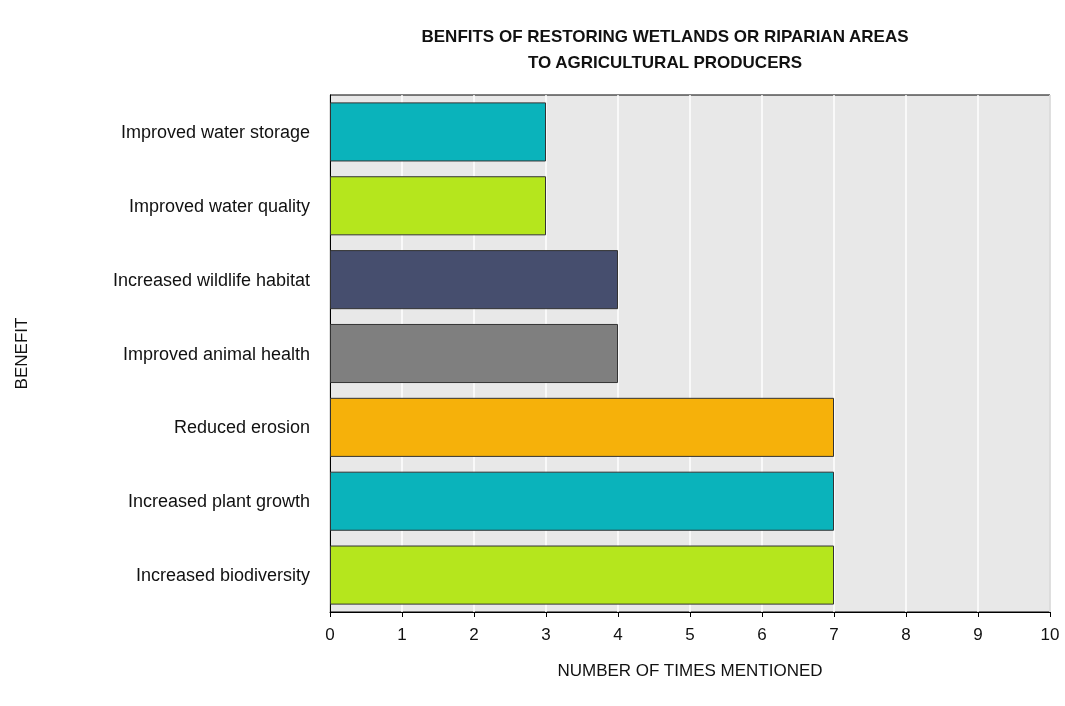 The height and width of the screenshot is (706, 1065). What do you see at coordinates (402, 634) in the screenshot?
I see `x-tick-label: 1` at bounding box center [402, 634].